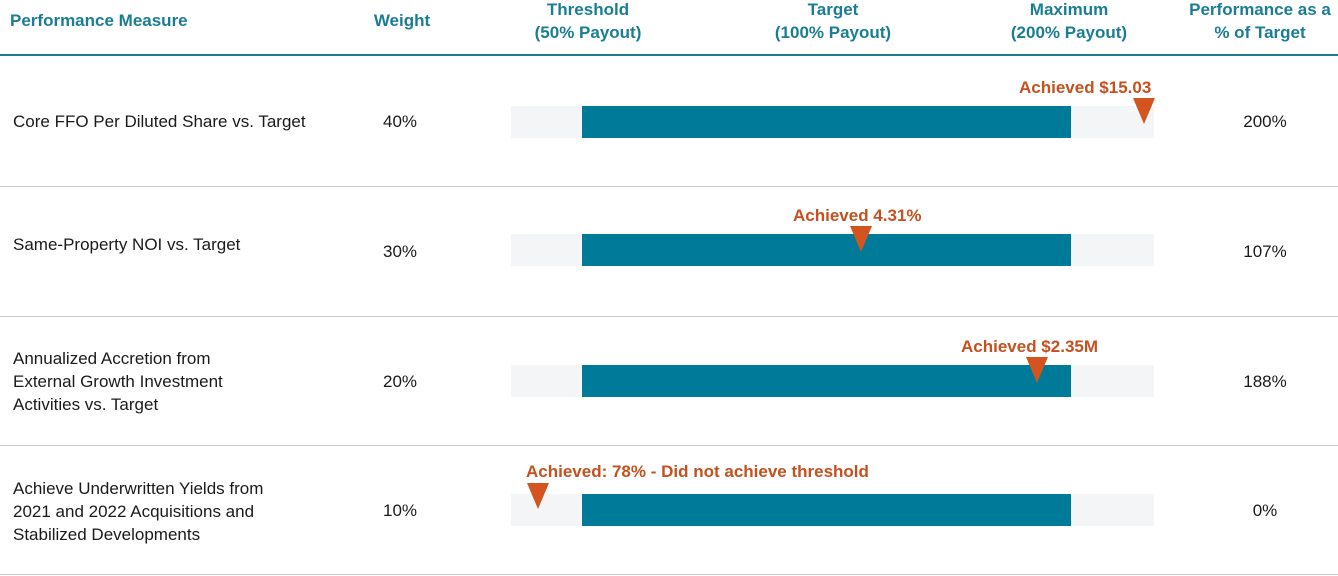 The width and height of the screenshot is (1338, 576). Describe the element at coordinates (1265, 251) in the screenshot. I see `row-2-performance: 107%` at that location.